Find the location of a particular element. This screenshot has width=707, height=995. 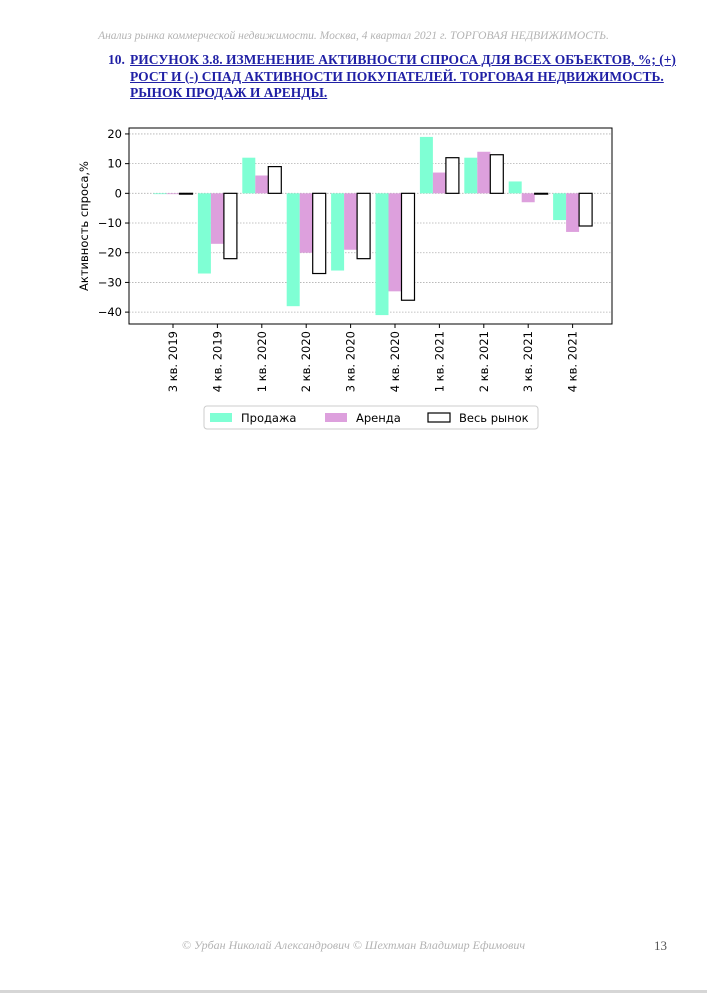

y-axis-ticks: 20 10 0 −10 −20 −30 −40 is located at coordinates (113, 223).